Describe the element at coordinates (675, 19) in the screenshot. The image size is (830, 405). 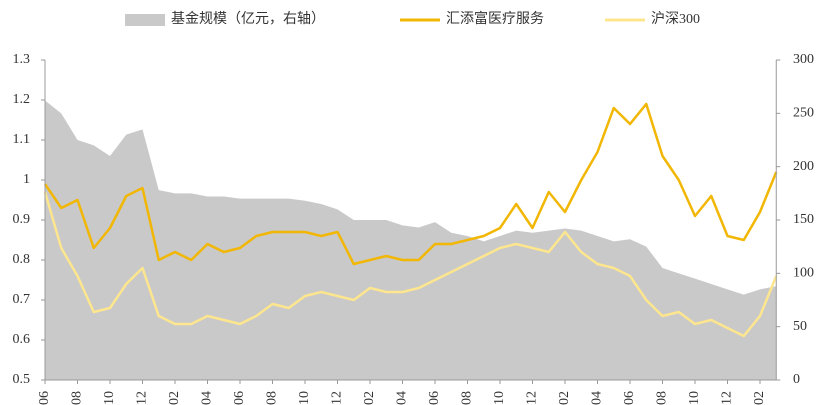
I see `legend-label: 沪深300` at that location.